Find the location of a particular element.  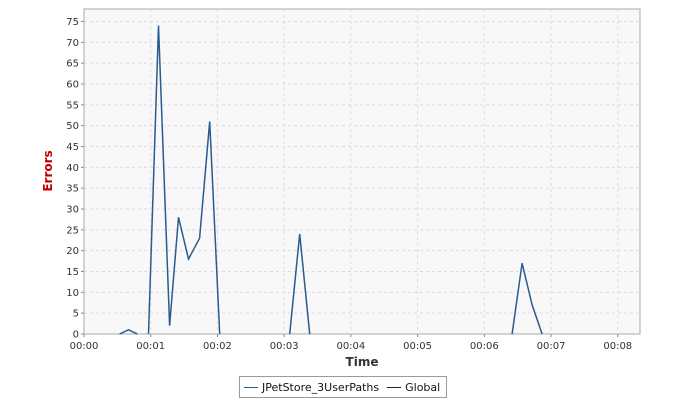

legend-label-series-2: Global is located at coordinates (423, 387).